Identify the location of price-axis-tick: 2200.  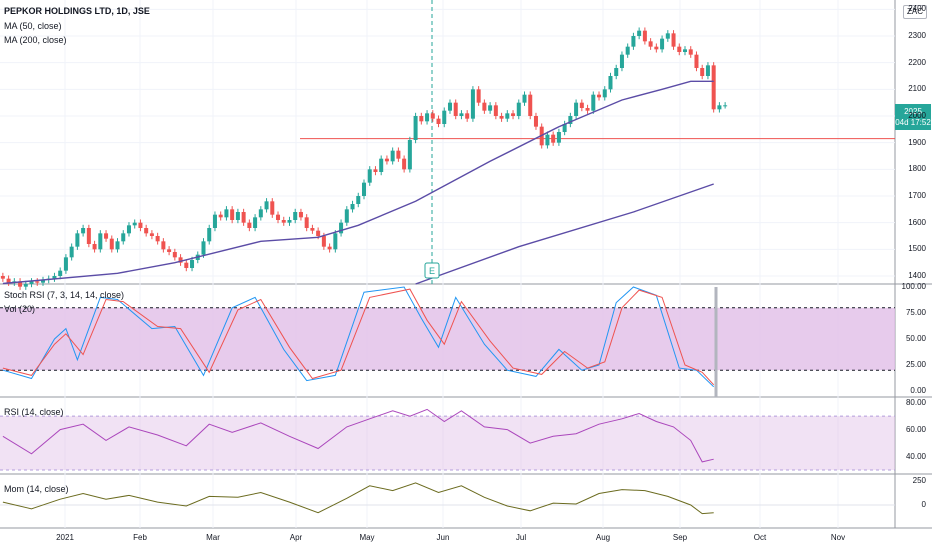
(917, 62).